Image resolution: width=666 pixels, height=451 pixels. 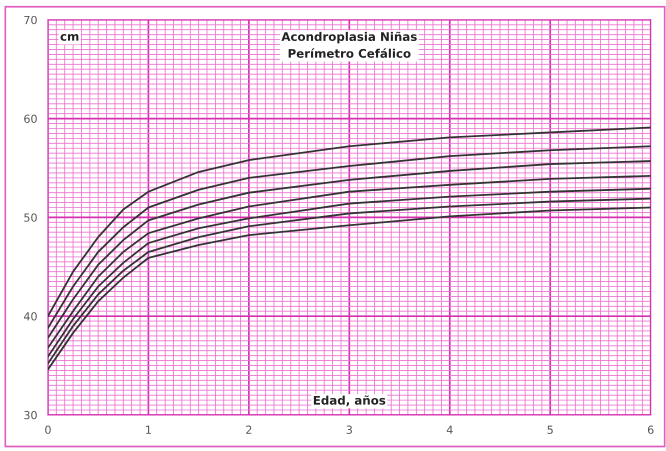 I want to click on text: Acondroplasia Niñas Perímetro Cefálico, so click(x=349, y=45).